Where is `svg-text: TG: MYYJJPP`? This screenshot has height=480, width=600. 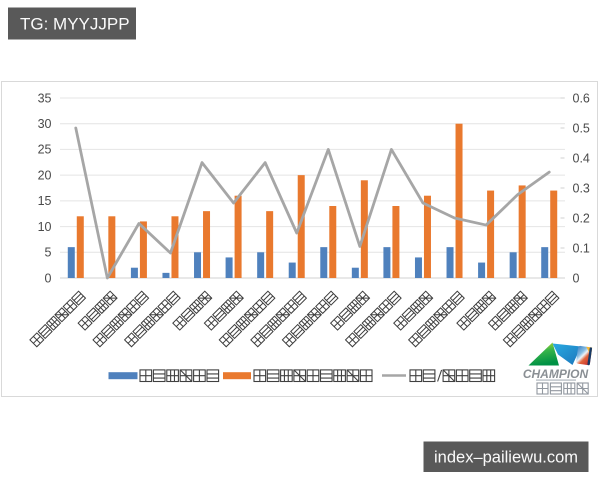 svg-text: TG: MYYJJPP is located at coordinates (75, 24).